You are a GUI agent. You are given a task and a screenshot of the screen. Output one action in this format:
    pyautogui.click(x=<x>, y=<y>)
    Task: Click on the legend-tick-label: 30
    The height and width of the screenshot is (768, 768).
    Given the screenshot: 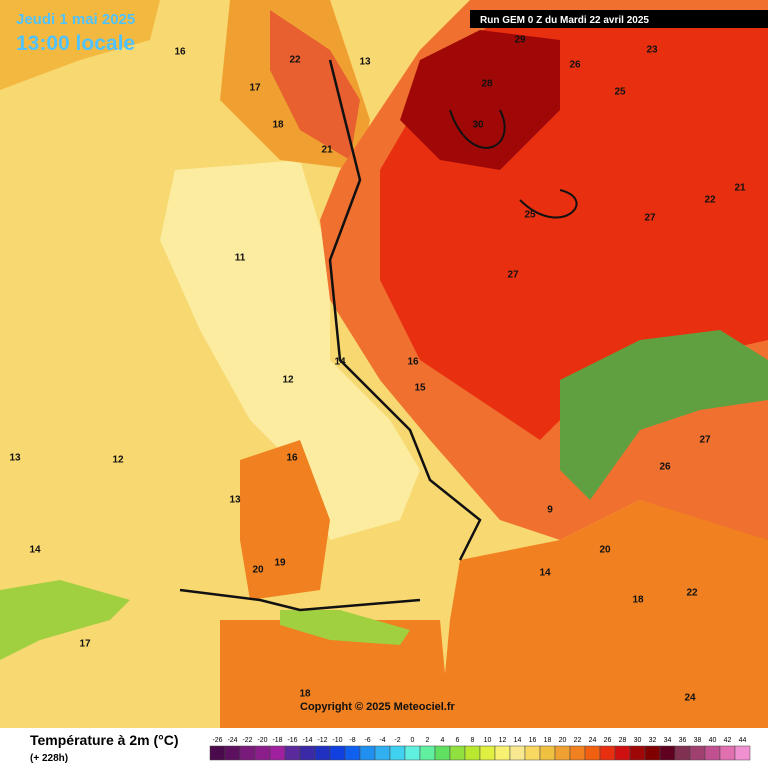 What is the action you would take?
    pyautogui.click(x=638, y=740)
    